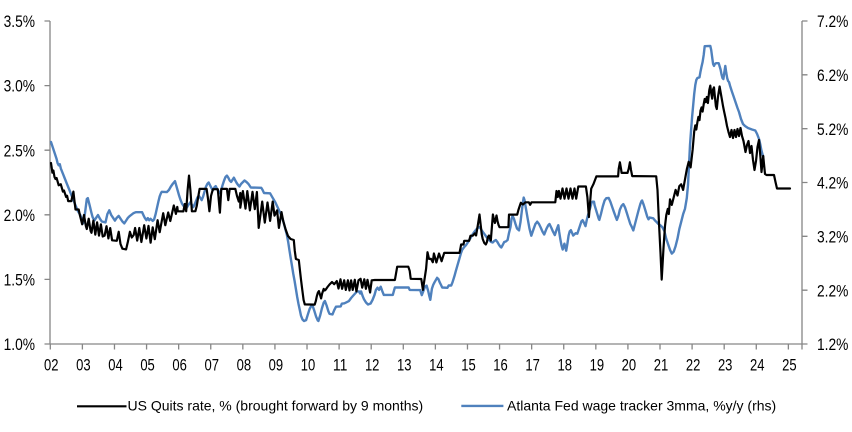 Image resolution: width=852 pixels, height=432 pixels. I want to click on svg-text: 1.0%, so click(19, 344).